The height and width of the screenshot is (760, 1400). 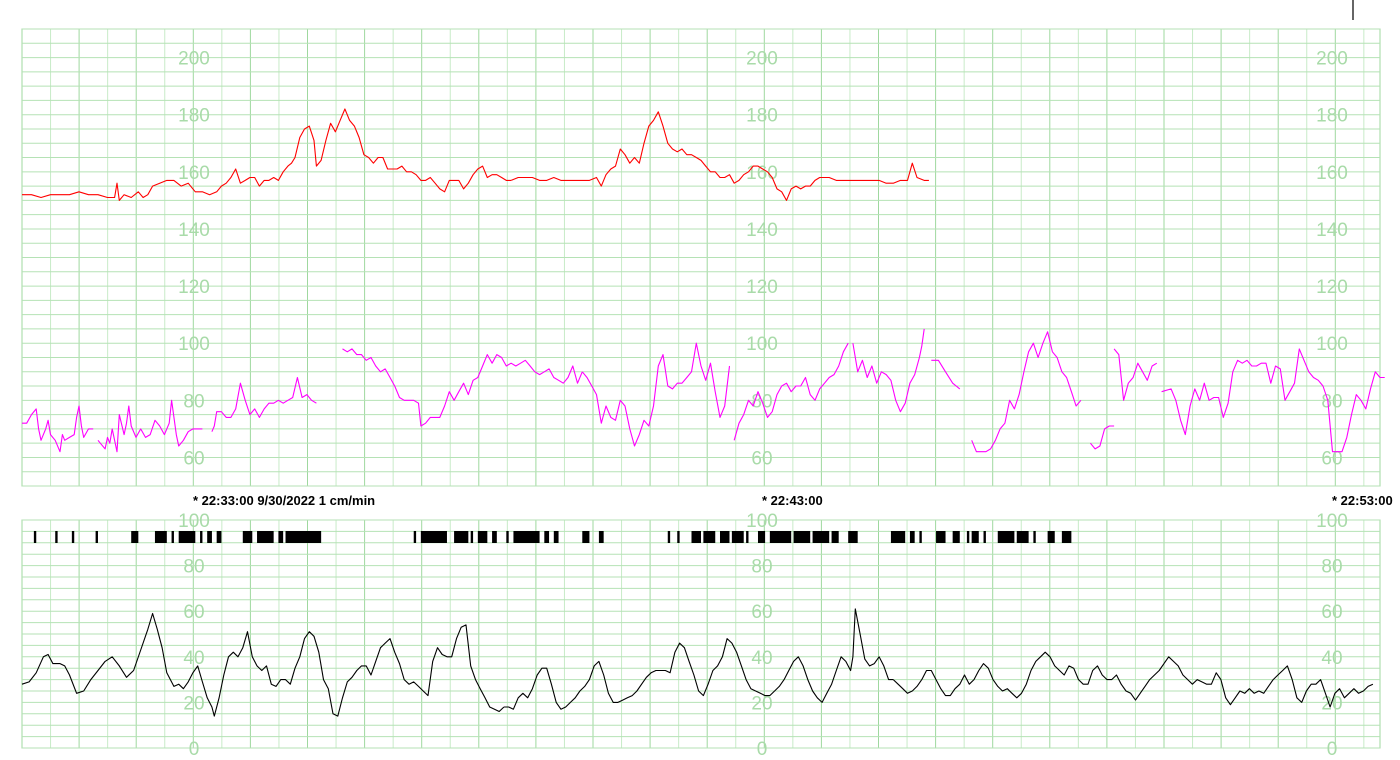 I want to click on time-label-end: * 22:53:00, so click(x=1362, y=500).